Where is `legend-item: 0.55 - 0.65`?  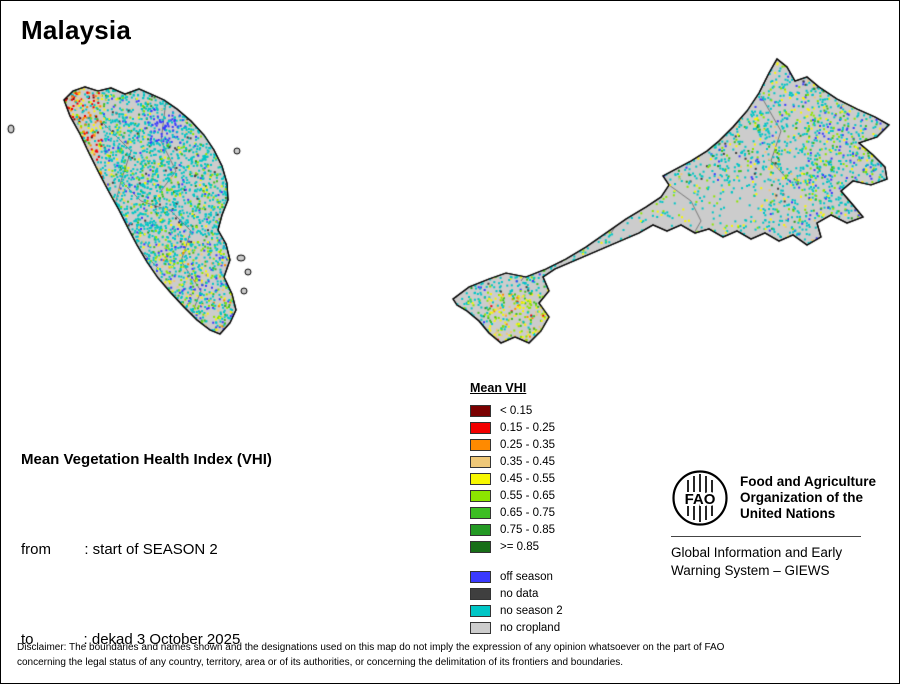
legend-item: 0.55 - 0.65 is located at coordinates (516, 495).